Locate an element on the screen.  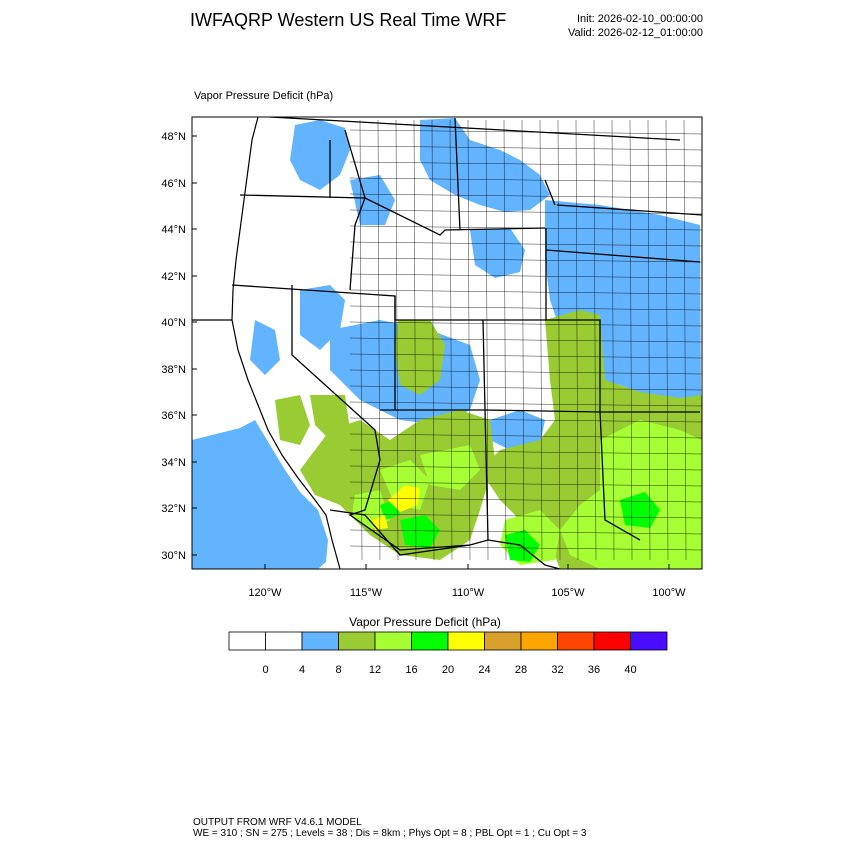
lon-tick-label: 100°W is located at coordinates (669, 593).